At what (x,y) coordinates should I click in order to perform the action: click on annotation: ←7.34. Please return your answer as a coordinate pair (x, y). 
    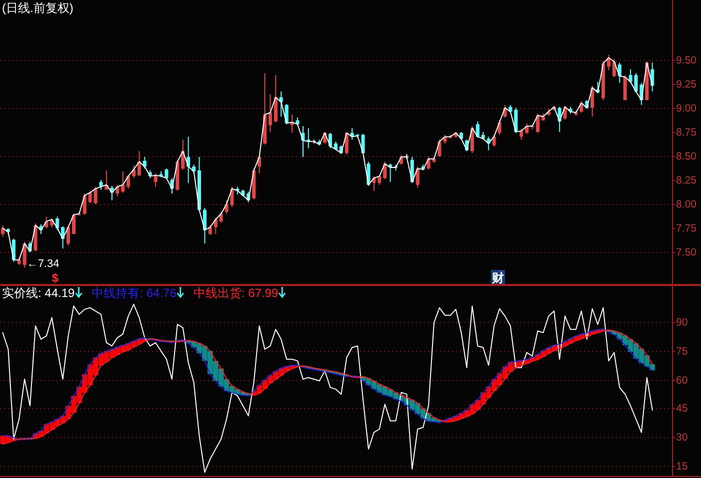
    Looking at the image, I should click on (43, 264).